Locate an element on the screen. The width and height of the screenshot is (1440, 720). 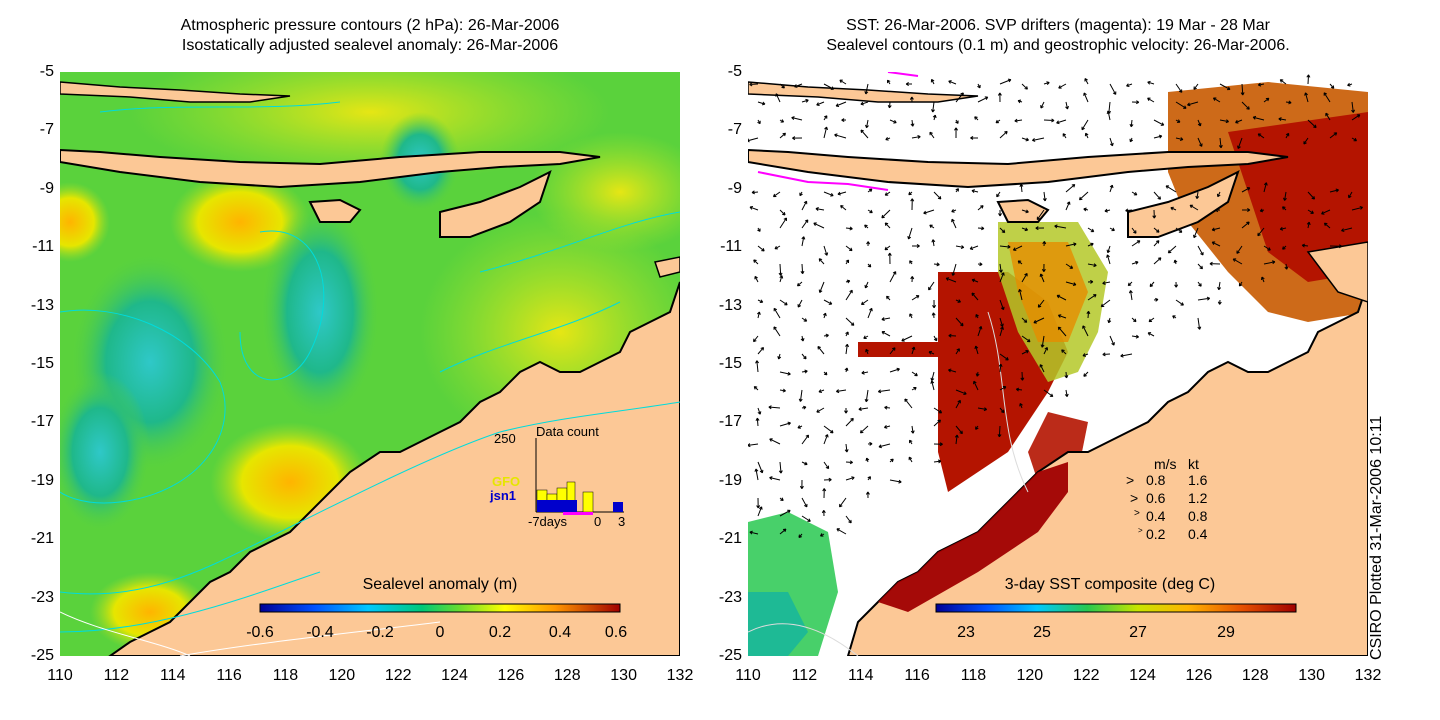
sst-colorbar-tick: 29 is located at coordinates (1226, 632).